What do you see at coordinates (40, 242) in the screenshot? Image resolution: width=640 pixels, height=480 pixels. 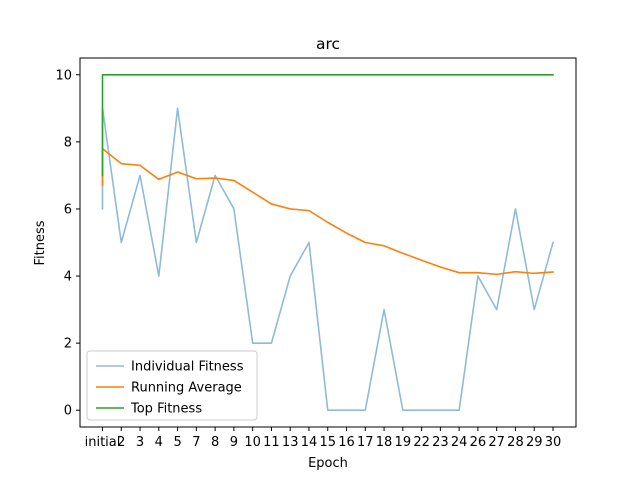 I see `y-axis-title: Fitness` at bounding box center [40, 242].